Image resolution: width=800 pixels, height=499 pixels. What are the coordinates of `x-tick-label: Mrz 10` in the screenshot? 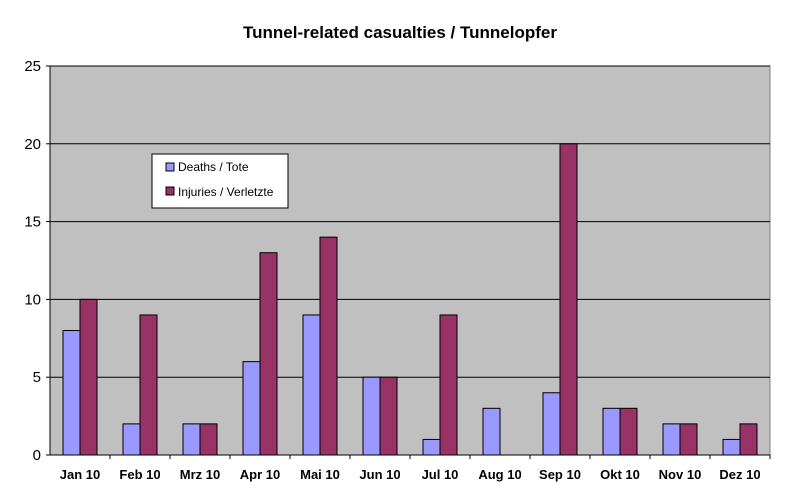 It's located at (200, 474).